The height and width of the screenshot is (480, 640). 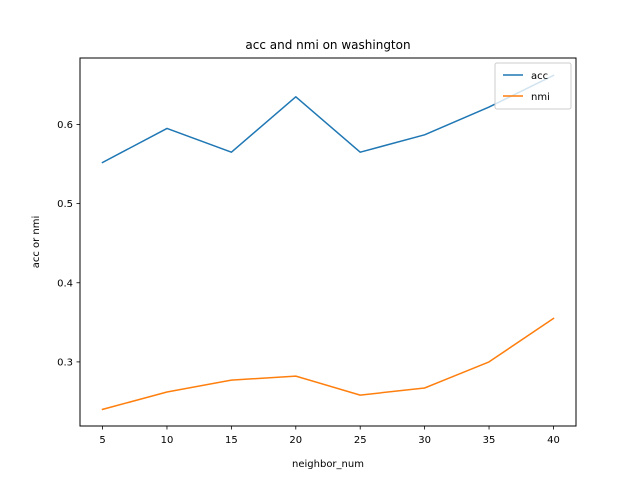 I want to click on x-tick-label: 35, so click(x=489, y=440).